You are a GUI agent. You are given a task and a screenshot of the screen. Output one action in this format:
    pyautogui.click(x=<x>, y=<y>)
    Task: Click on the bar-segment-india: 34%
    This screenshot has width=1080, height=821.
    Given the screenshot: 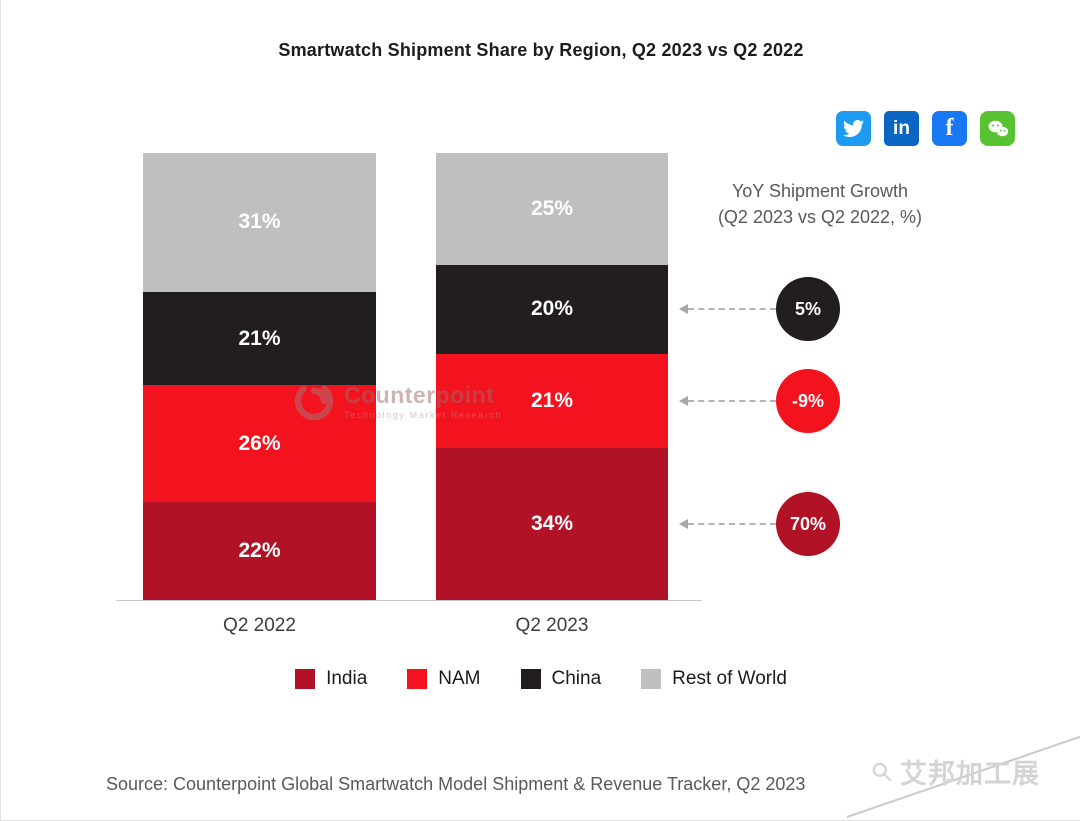 What is the action you would take?
    pyautogui.click(x=552, y=524)
    